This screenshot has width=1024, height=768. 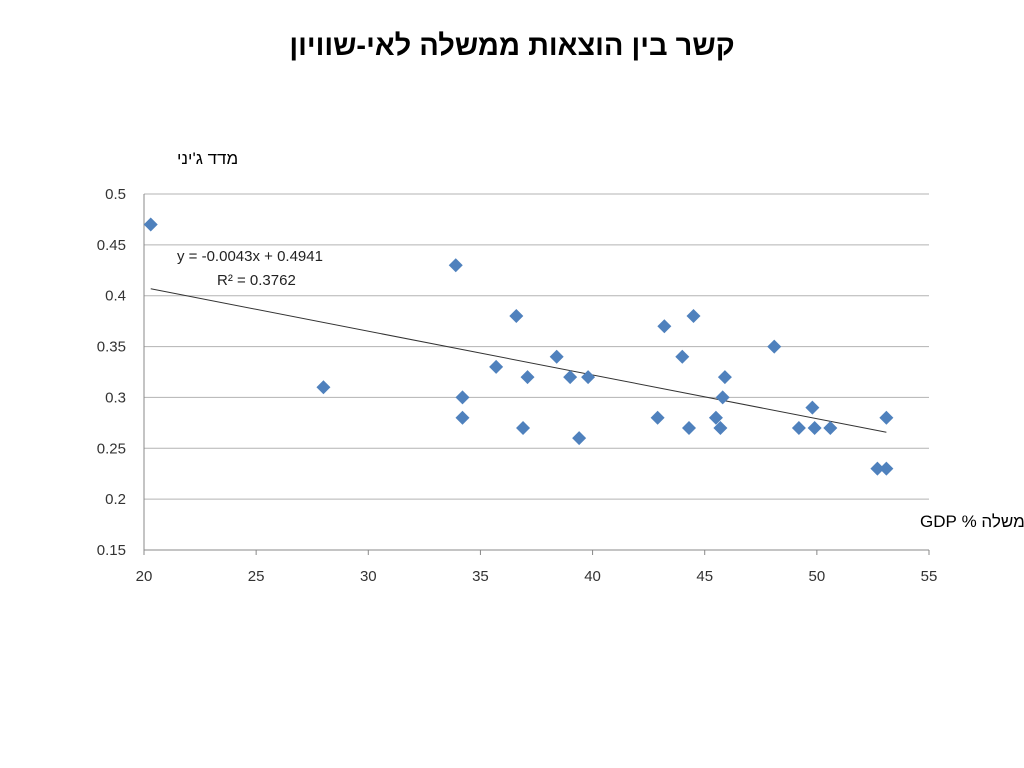 I want to click on y-tick-label-2: 0.25, so click(x=111, y=448).